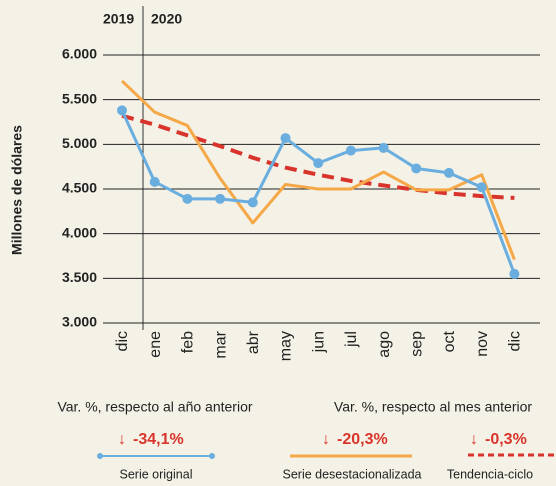 This screenshot has height=486, width=556. I want to click on y-tick-label: 3.000, so click(79, 322).